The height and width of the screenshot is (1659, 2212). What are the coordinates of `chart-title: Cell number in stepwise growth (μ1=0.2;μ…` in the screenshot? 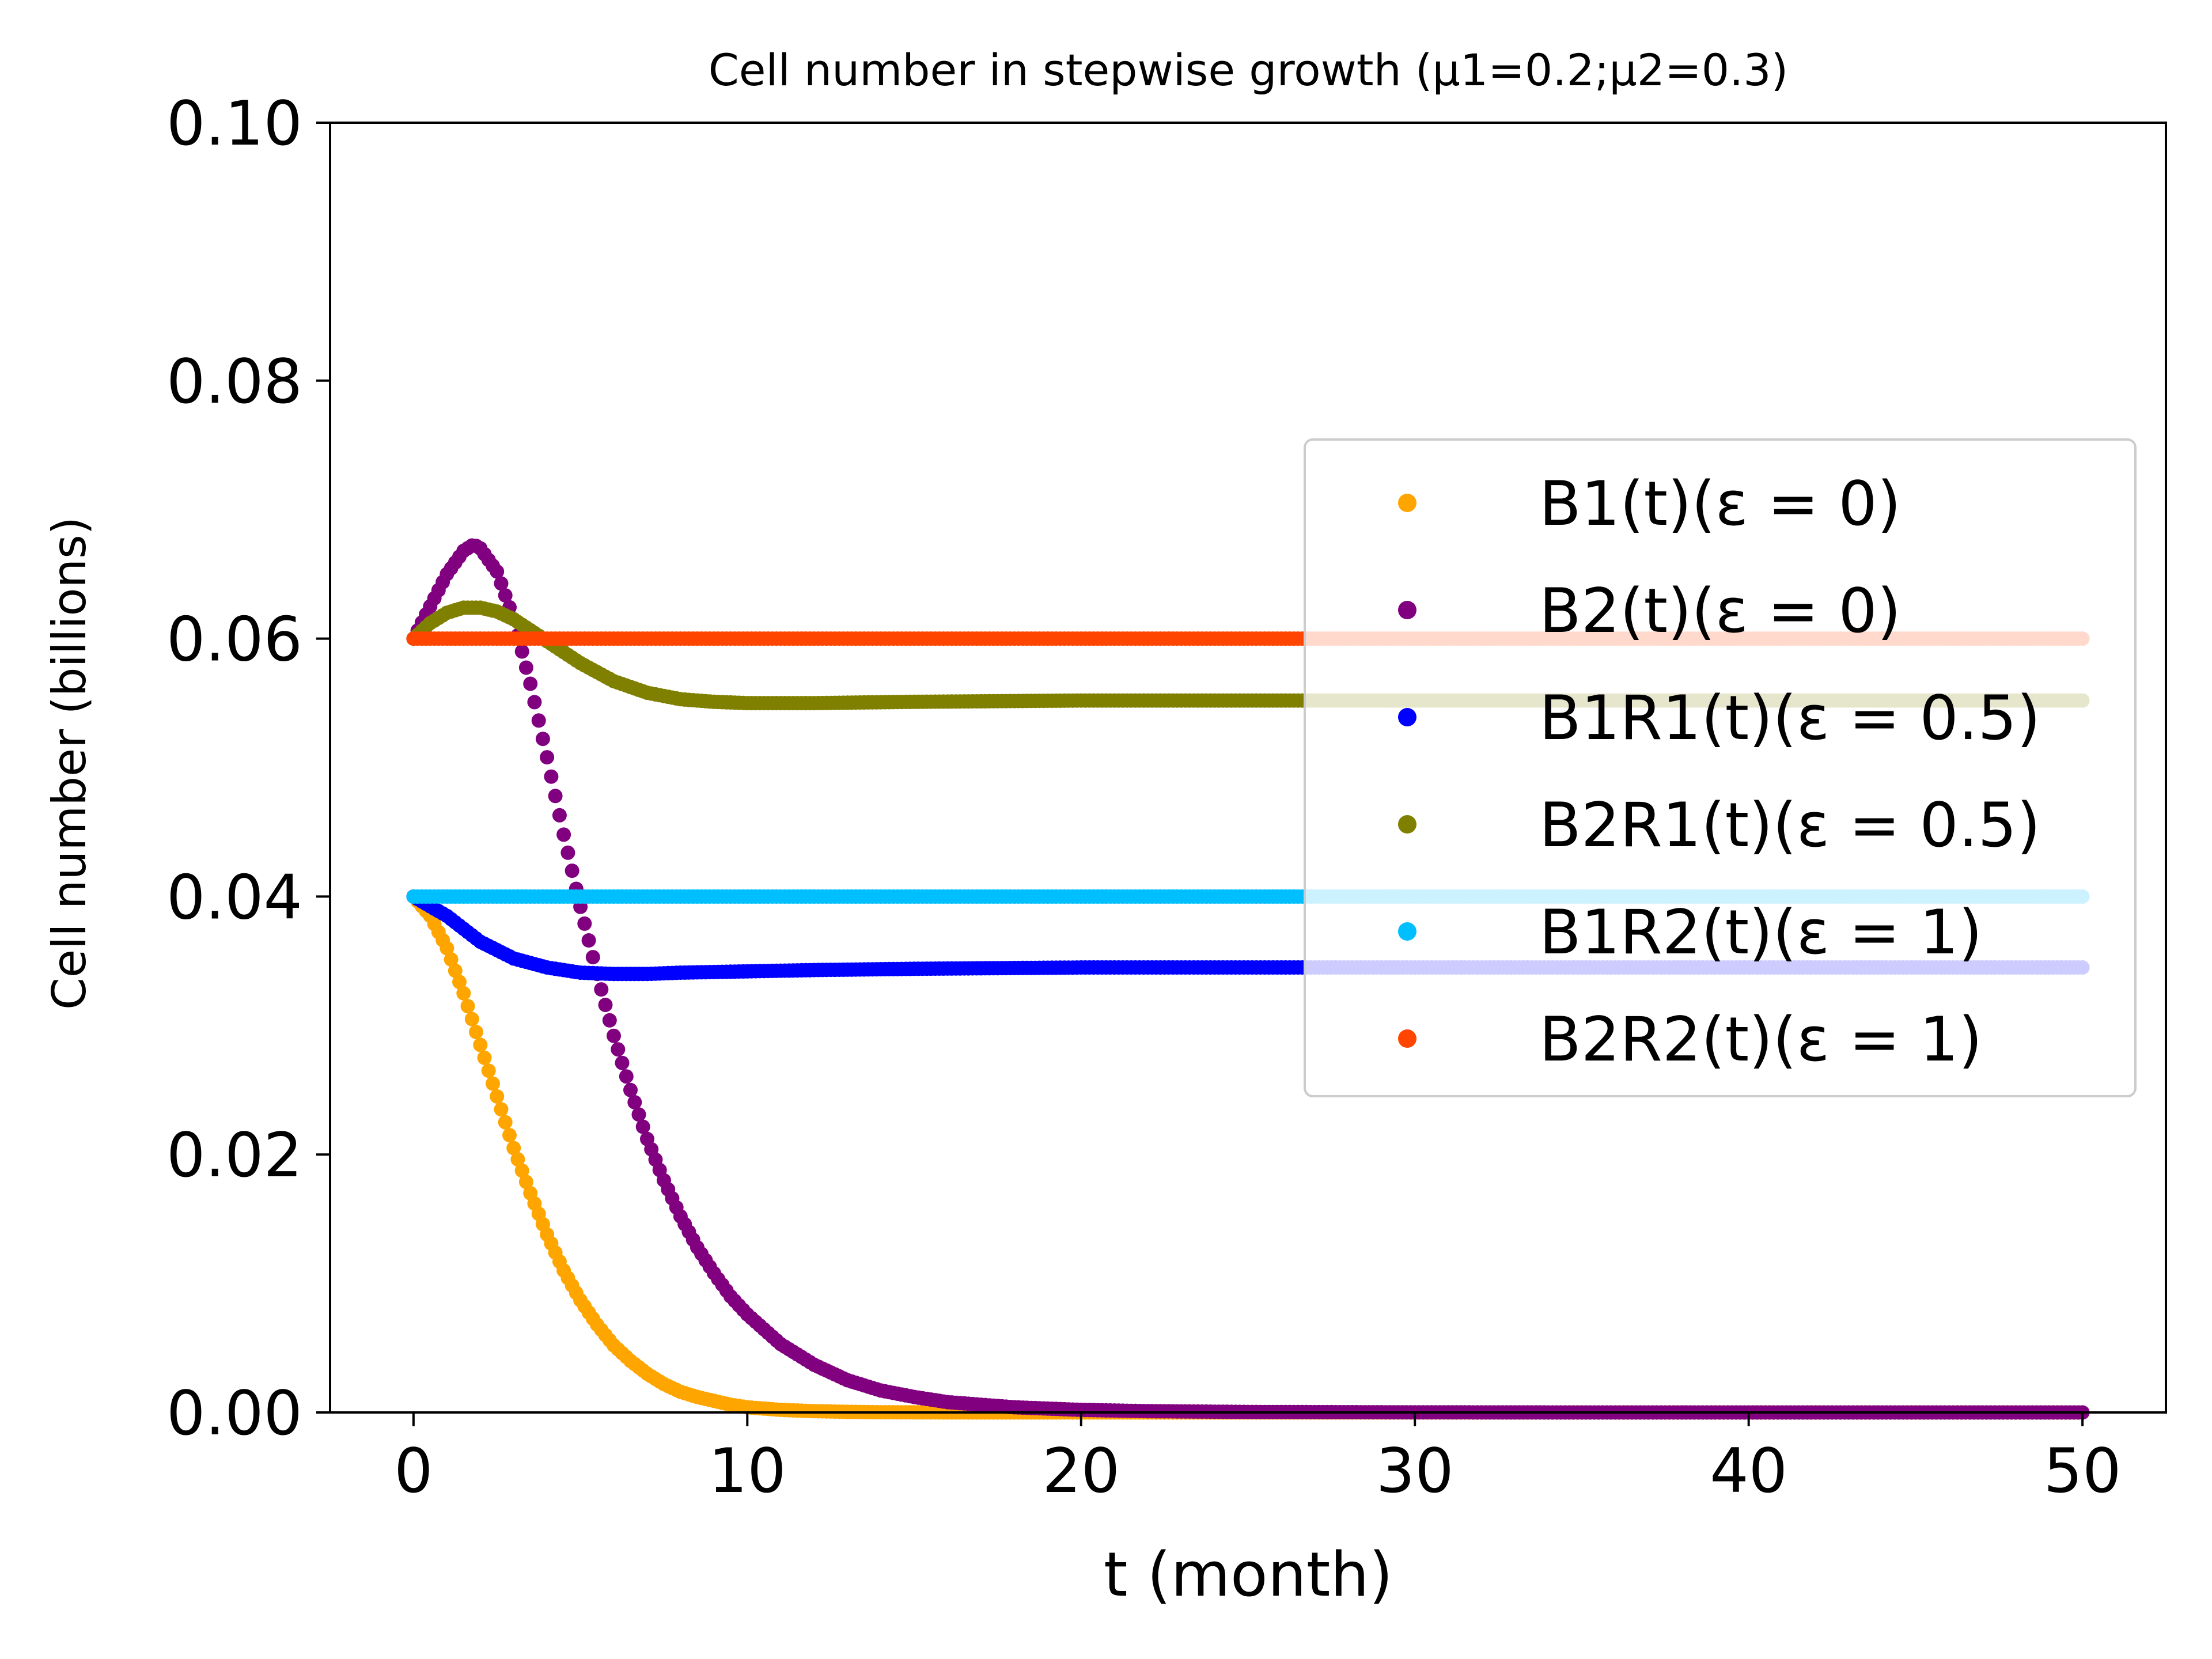 It's located at (1249, 70).